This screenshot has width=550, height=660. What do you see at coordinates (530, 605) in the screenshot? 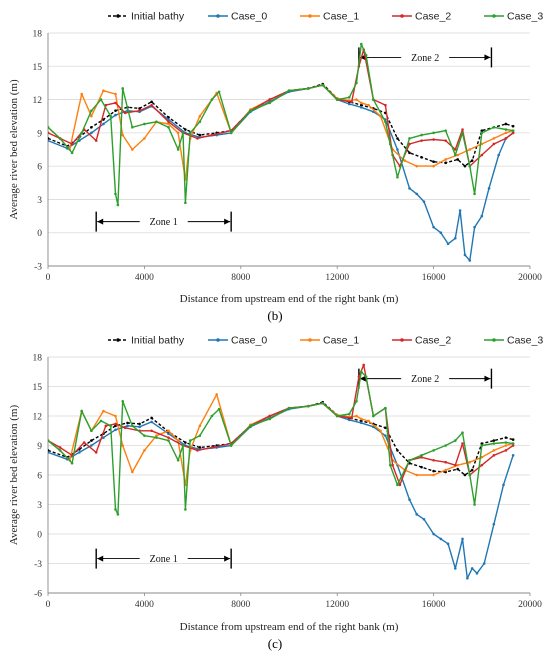
I see `x-tick-label: 20000` at bounding box center [530, 605].